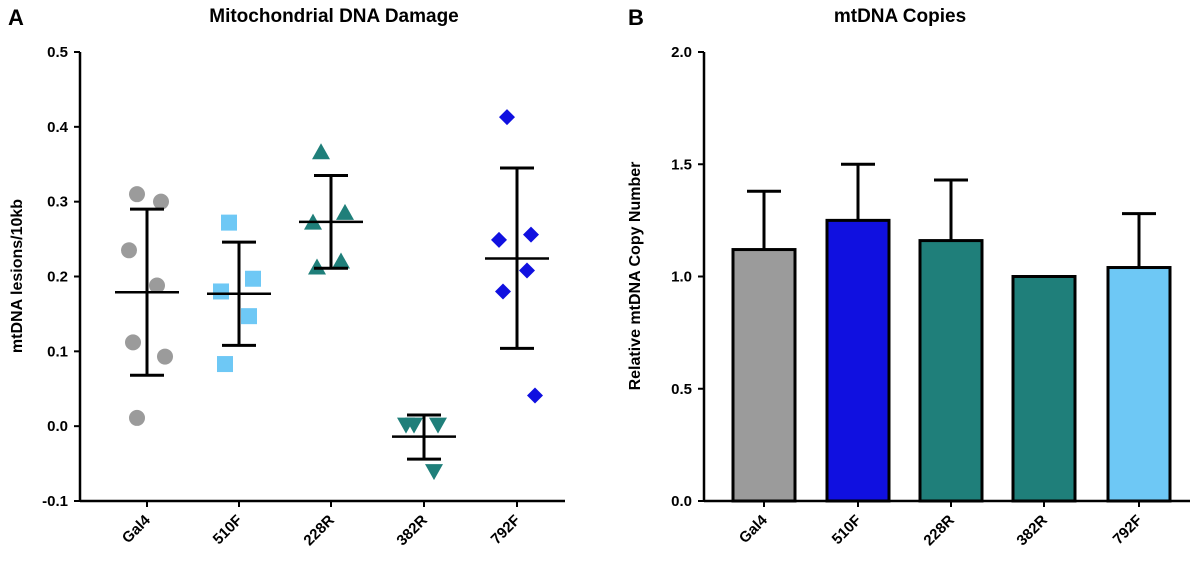  I want to click on panel-b-y-tick-label: 2.0, so click(681, 52).